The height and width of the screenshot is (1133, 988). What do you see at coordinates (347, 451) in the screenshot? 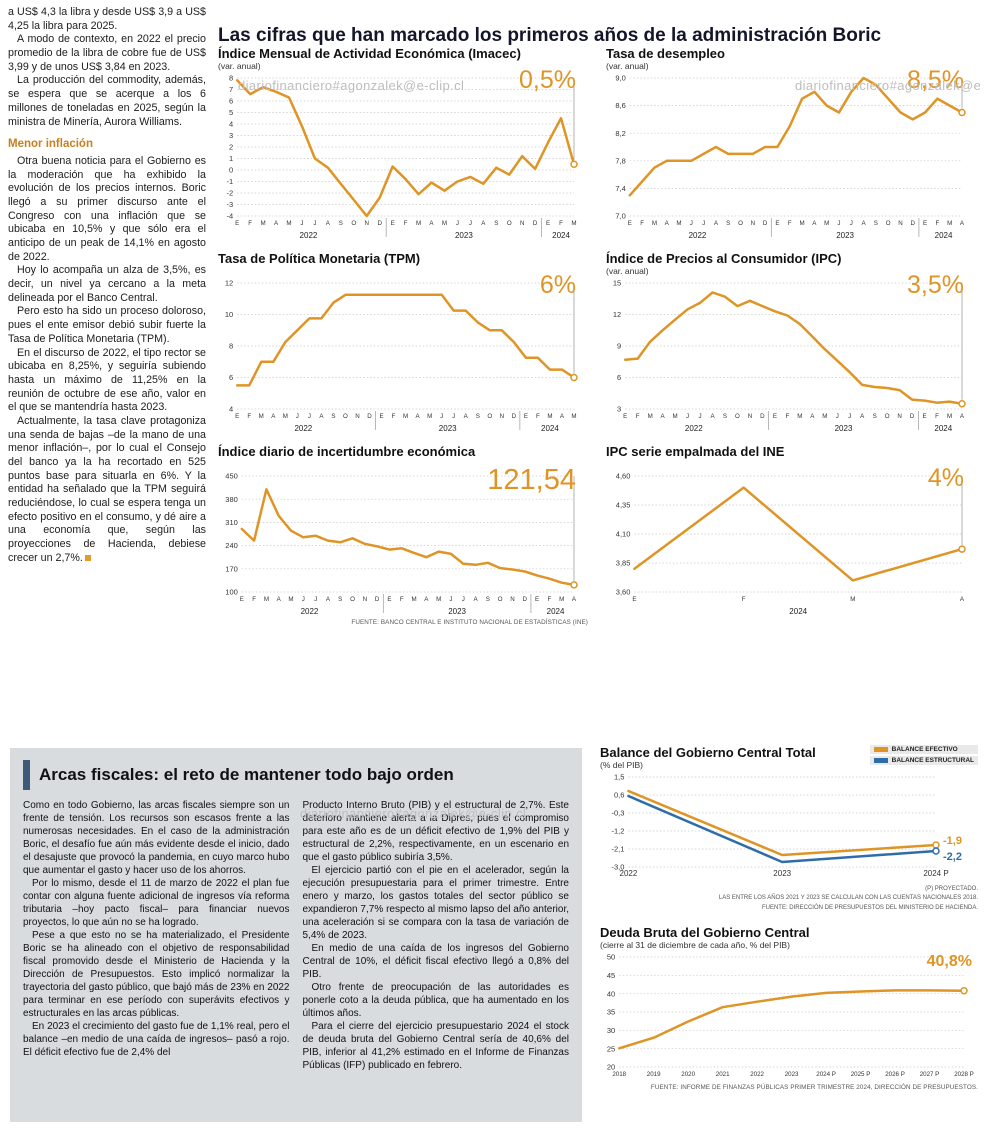
I see `chart-title: Índice diario de incertidumbre económica` at bounding box center [347, 451].